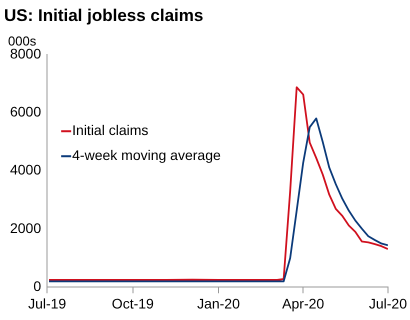 The width and height of the screenshot is (410, 320). What do you see at coordinates (26, 111) in the screenshot?
I see `y-tick-label: 6000` at bounding box center [26, 111].